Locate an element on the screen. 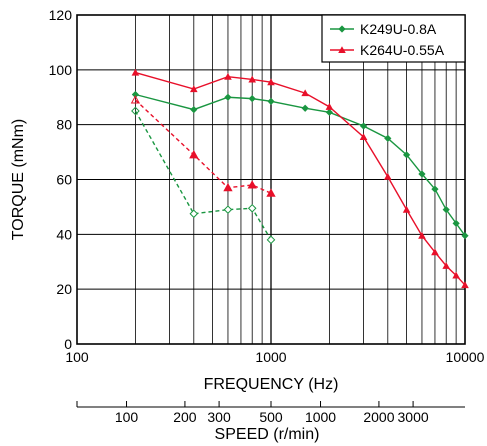 The image size is (487, 446). speed-axis-title: SPEED (r/min) is located at coordinates (267, 434).